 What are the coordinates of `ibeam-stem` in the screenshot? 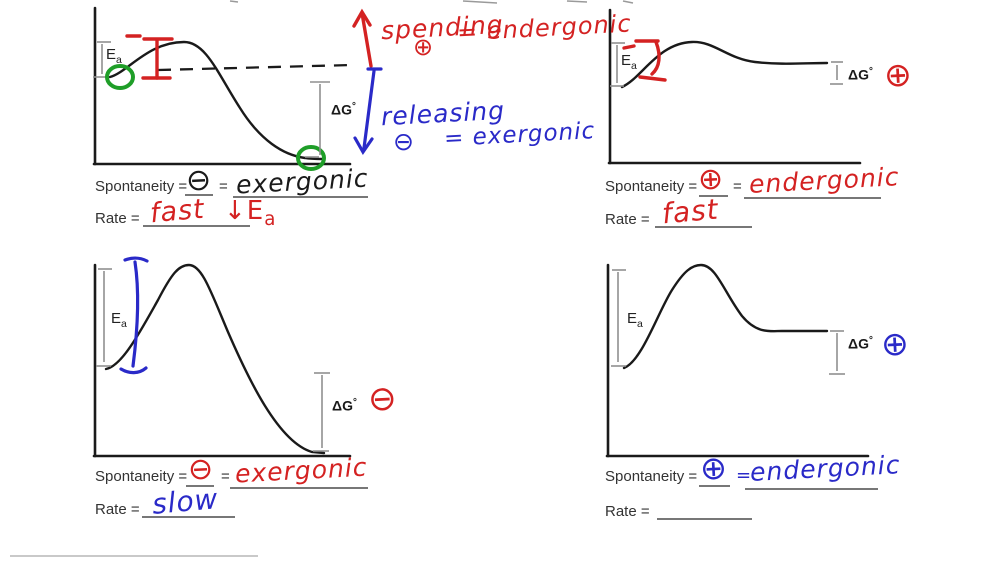 It's located at (135, 314).